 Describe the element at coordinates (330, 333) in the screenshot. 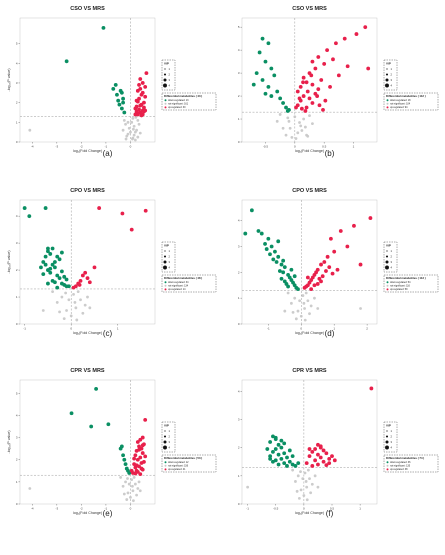

I see `panel-caption: (d)` at that location.